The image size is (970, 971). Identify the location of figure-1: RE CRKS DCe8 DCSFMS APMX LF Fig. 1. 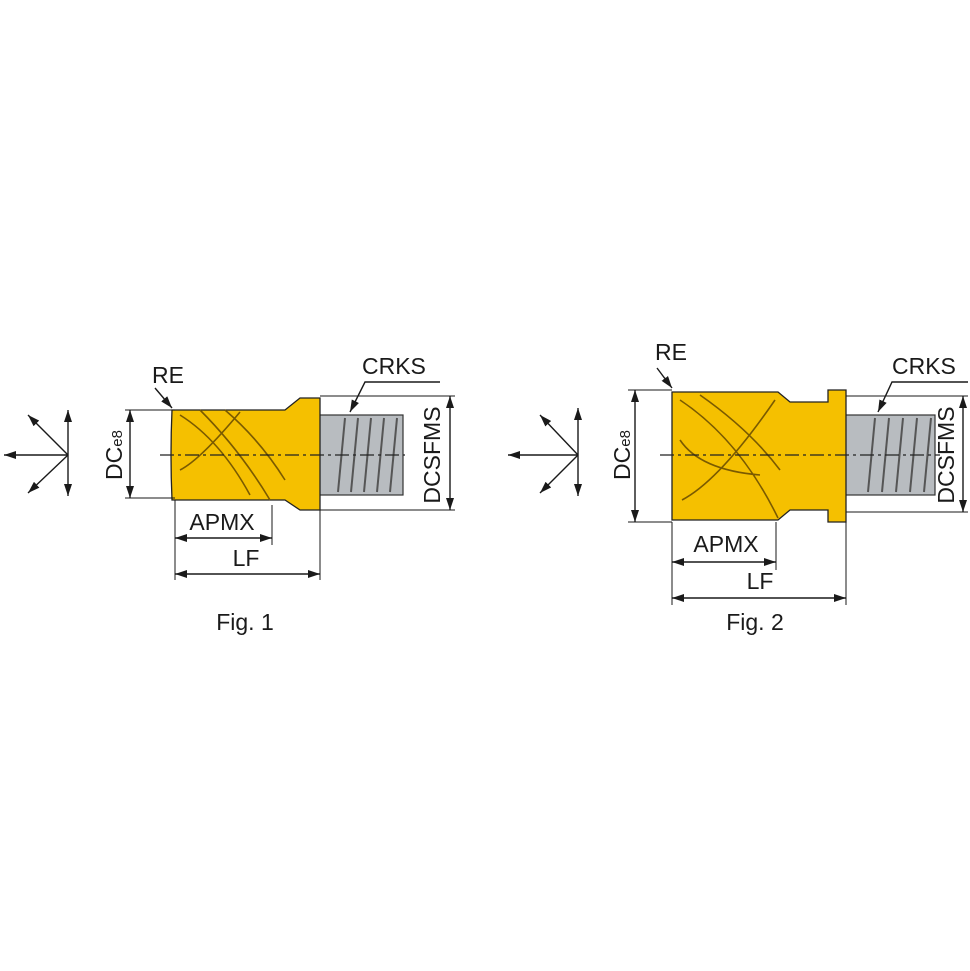
(229, 494).